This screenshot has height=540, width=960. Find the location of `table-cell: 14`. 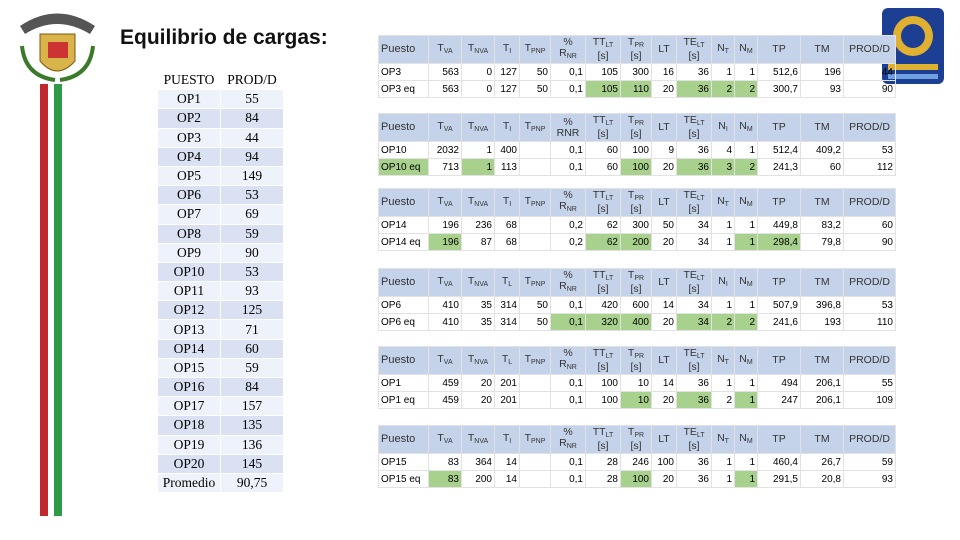

table-cell: 14 is located at coordinates (507, 462).